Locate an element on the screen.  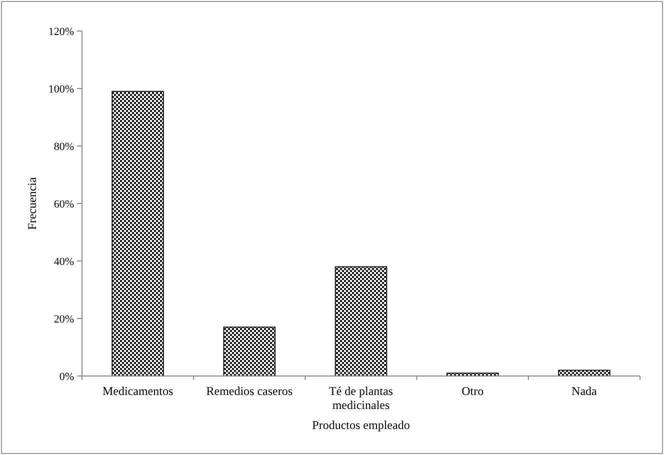
y-tick-label: 100% is located at coordinates (61, 89).